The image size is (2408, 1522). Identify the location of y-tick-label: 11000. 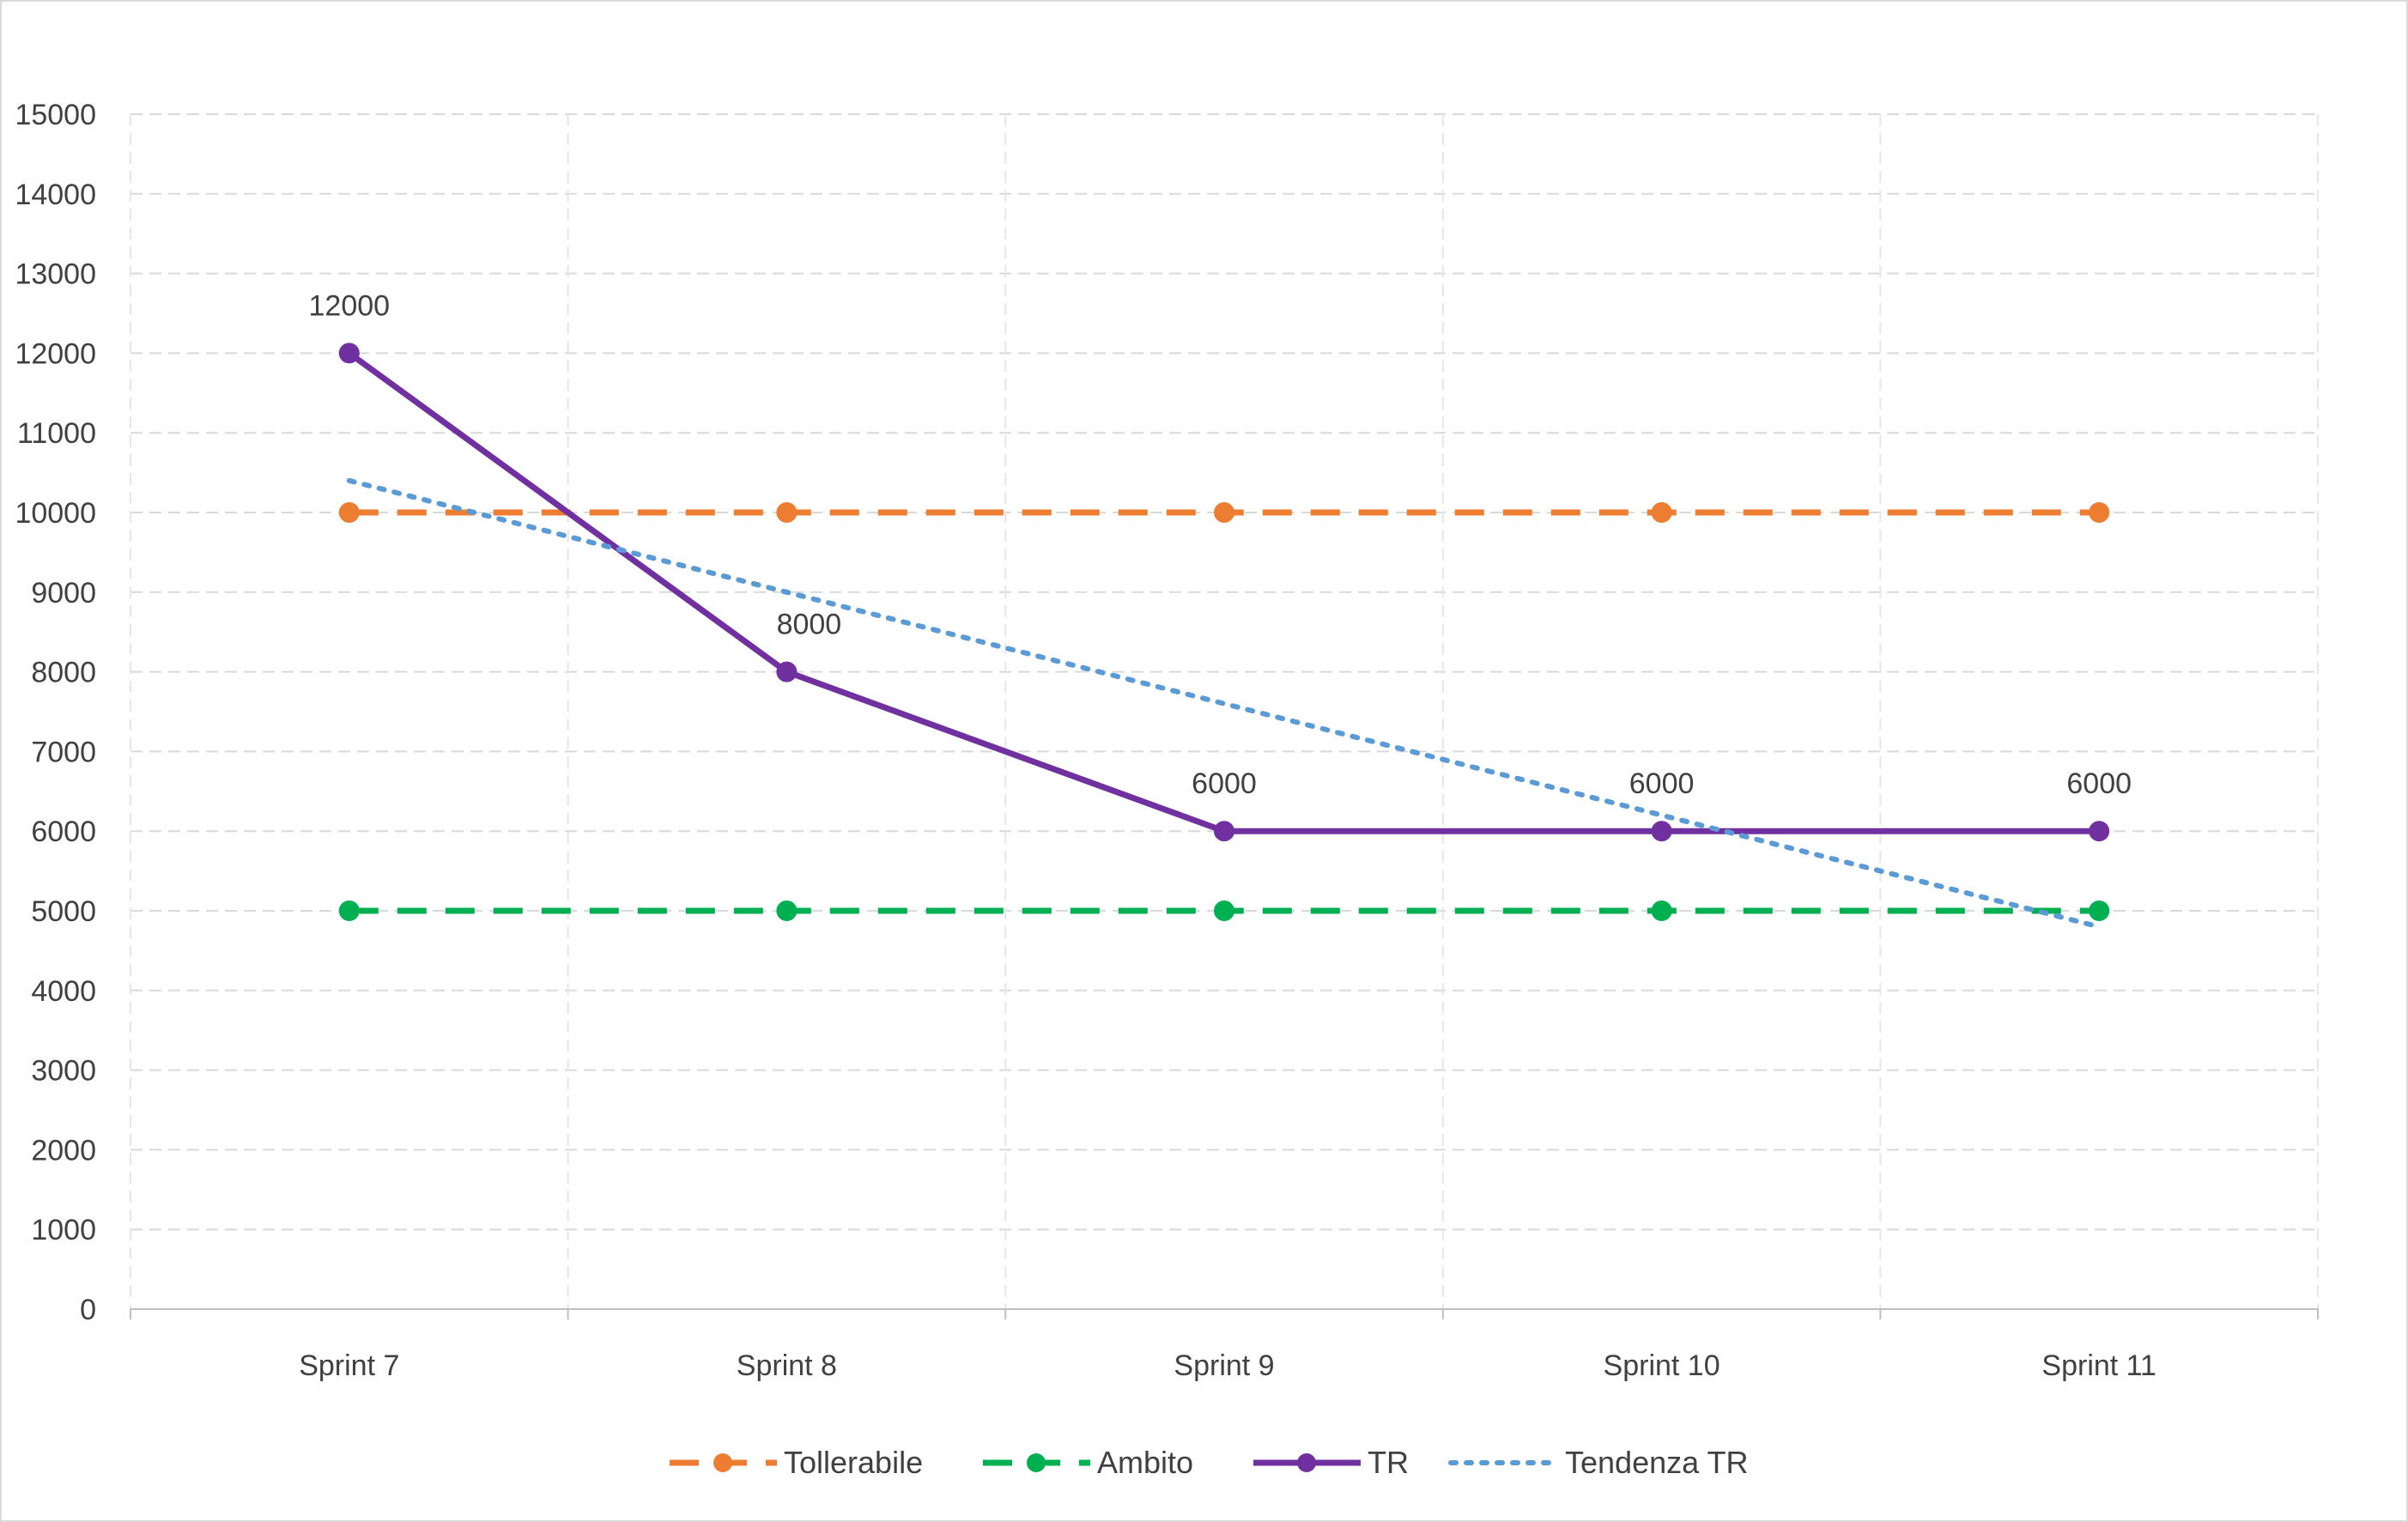
(56, 434).